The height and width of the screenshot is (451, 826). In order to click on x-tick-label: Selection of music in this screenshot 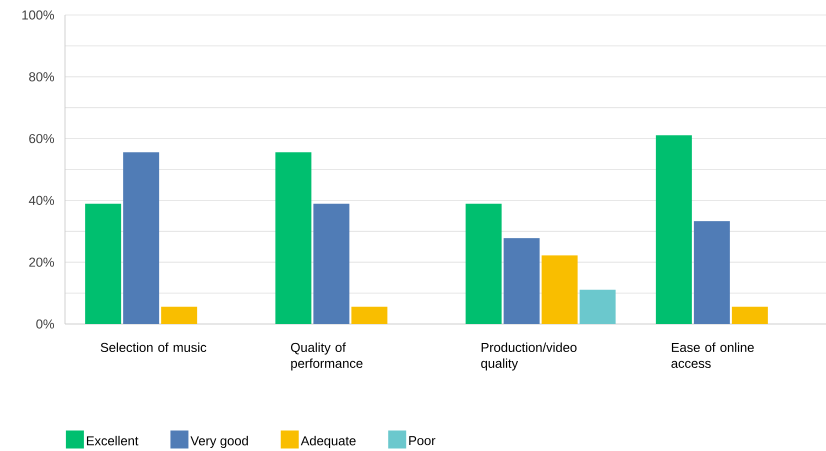, I will do `click(153, 347)`.